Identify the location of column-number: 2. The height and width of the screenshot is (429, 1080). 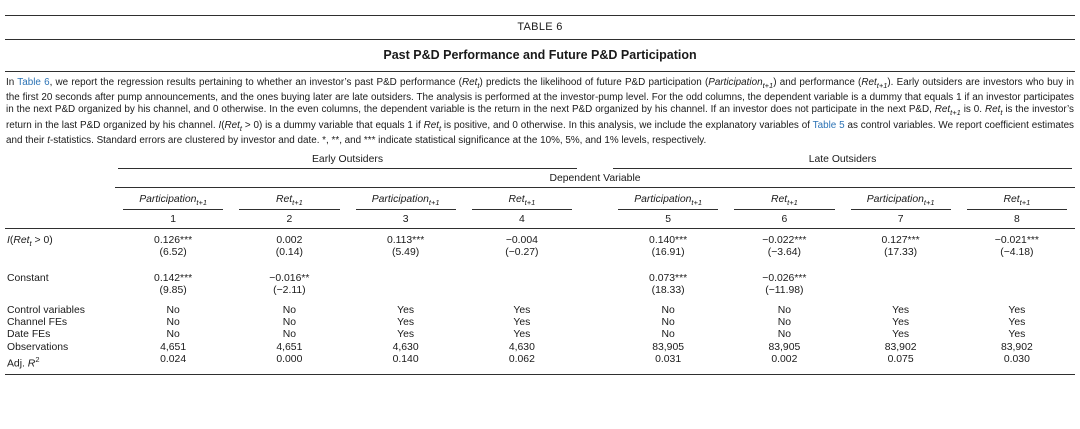
(289, 219).